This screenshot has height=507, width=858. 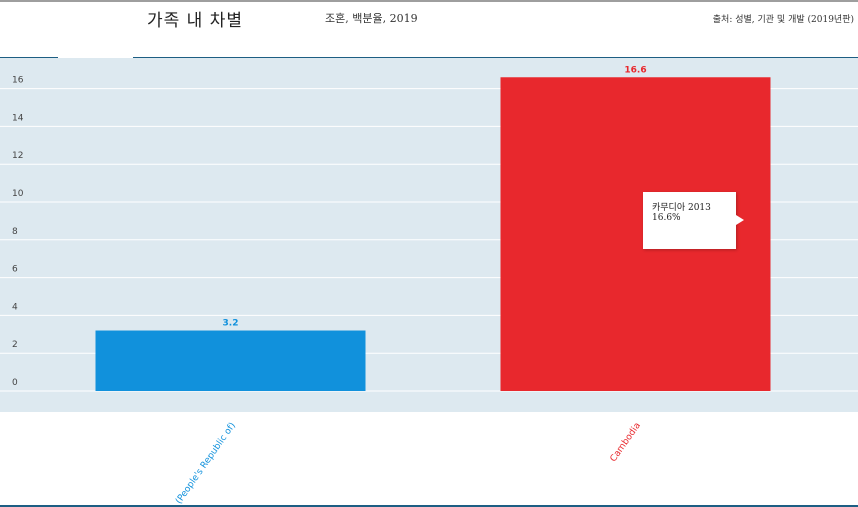 What do you see at coordinates (18, 81) in the screenshot?
I see `y-tick-label: 16` at bounding box center [18, 81].